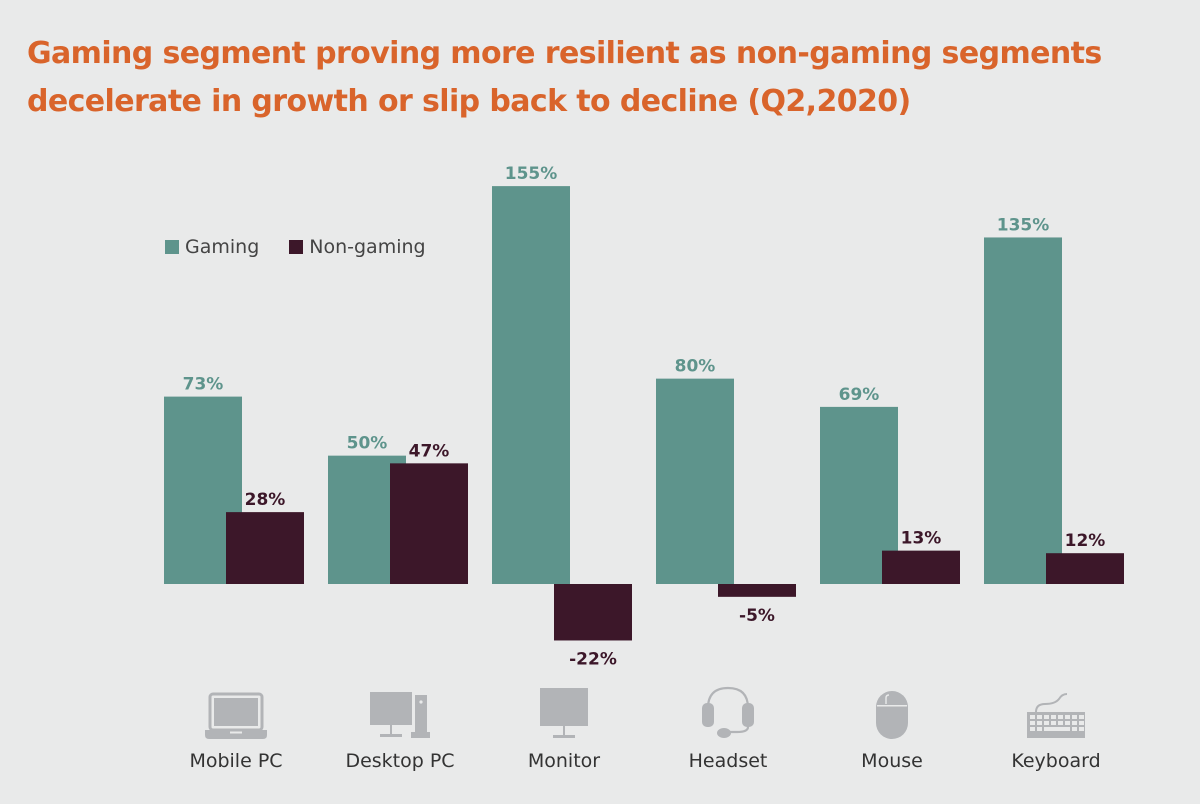 This screenshot has height=804, width=1200. I want to click on category-headset: Headset, so click(728, 726).